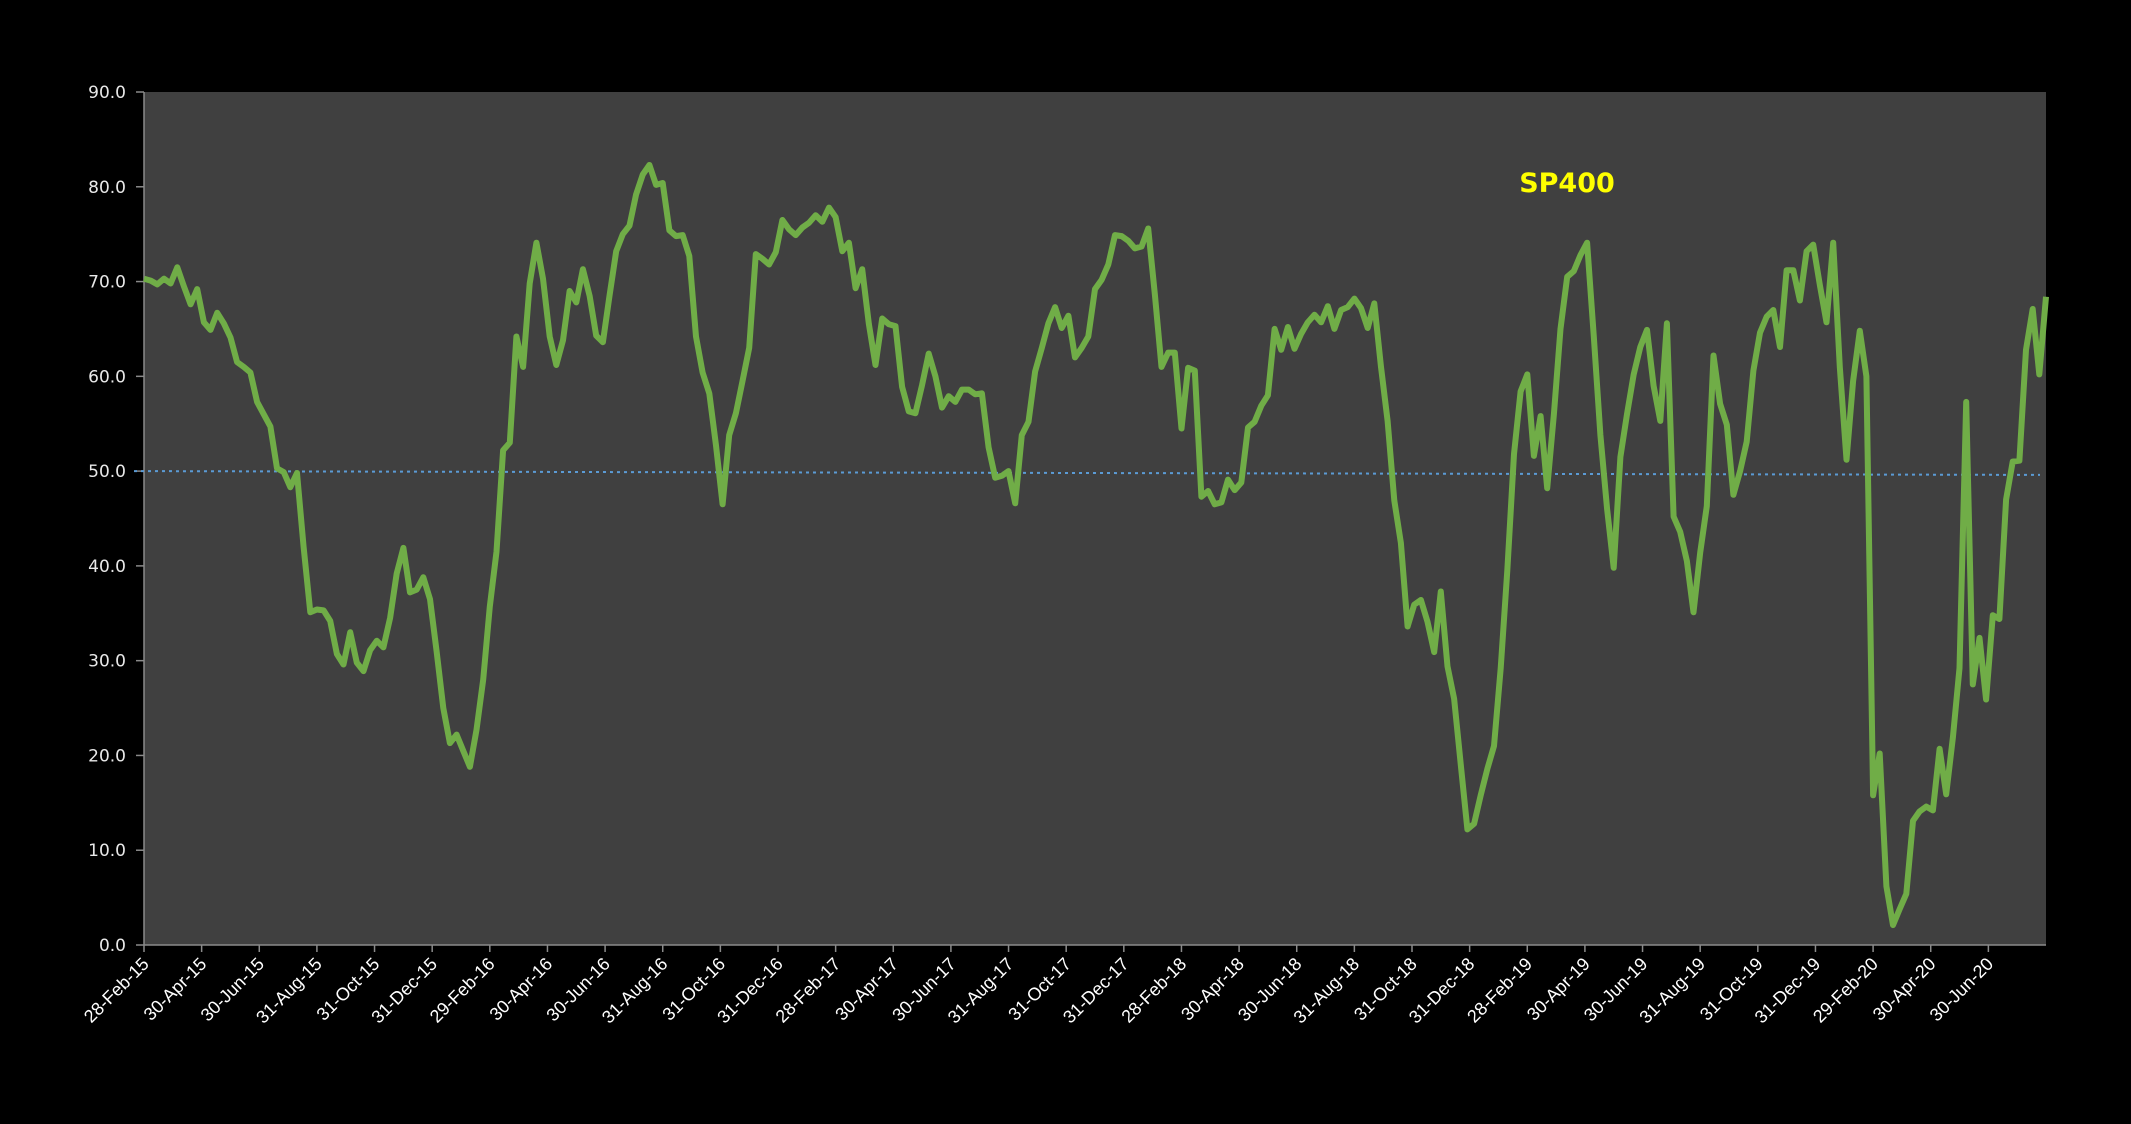 The width and height of the screenshot is (2131, 1124). What do you see at coordinates (107, 283) in the screenshot?
I see `y-tick-label: 70.0` at bounding box center [107, 283].